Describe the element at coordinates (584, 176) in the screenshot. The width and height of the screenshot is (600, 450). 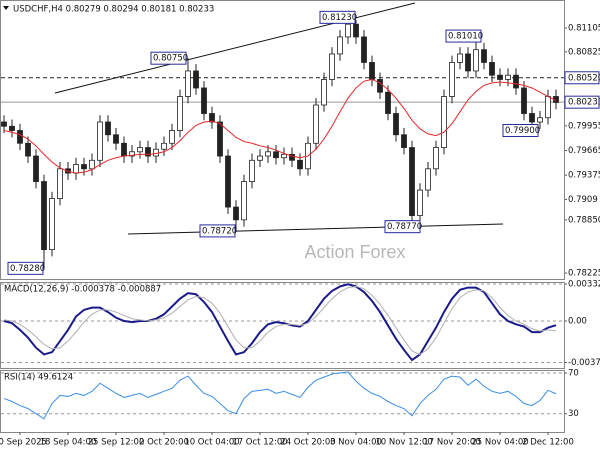
I see `y-tick-label: 0.79375` at that location.